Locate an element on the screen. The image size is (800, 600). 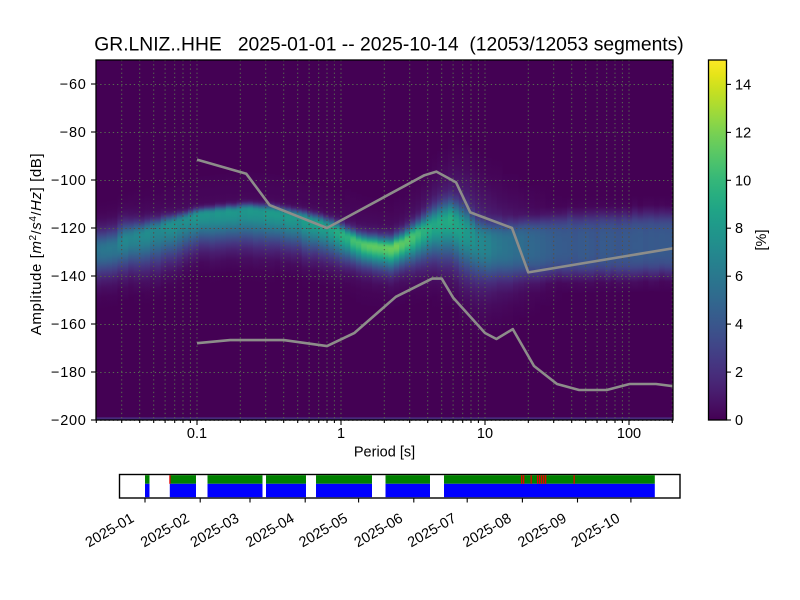
svg-text: 14 is located at coordinates (743, 85).